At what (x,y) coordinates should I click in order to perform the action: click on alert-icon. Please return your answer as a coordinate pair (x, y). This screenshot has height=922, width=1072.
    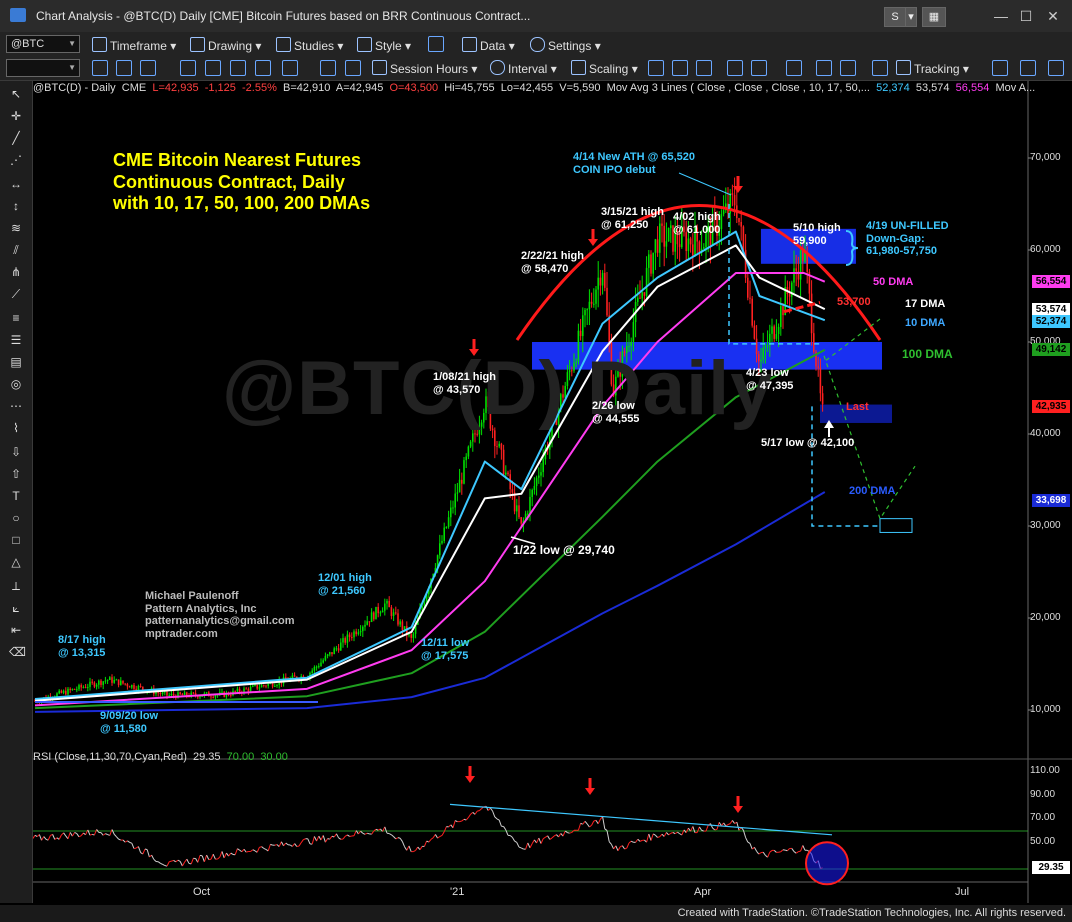
    Looking at the image, I should click on (353, 68).